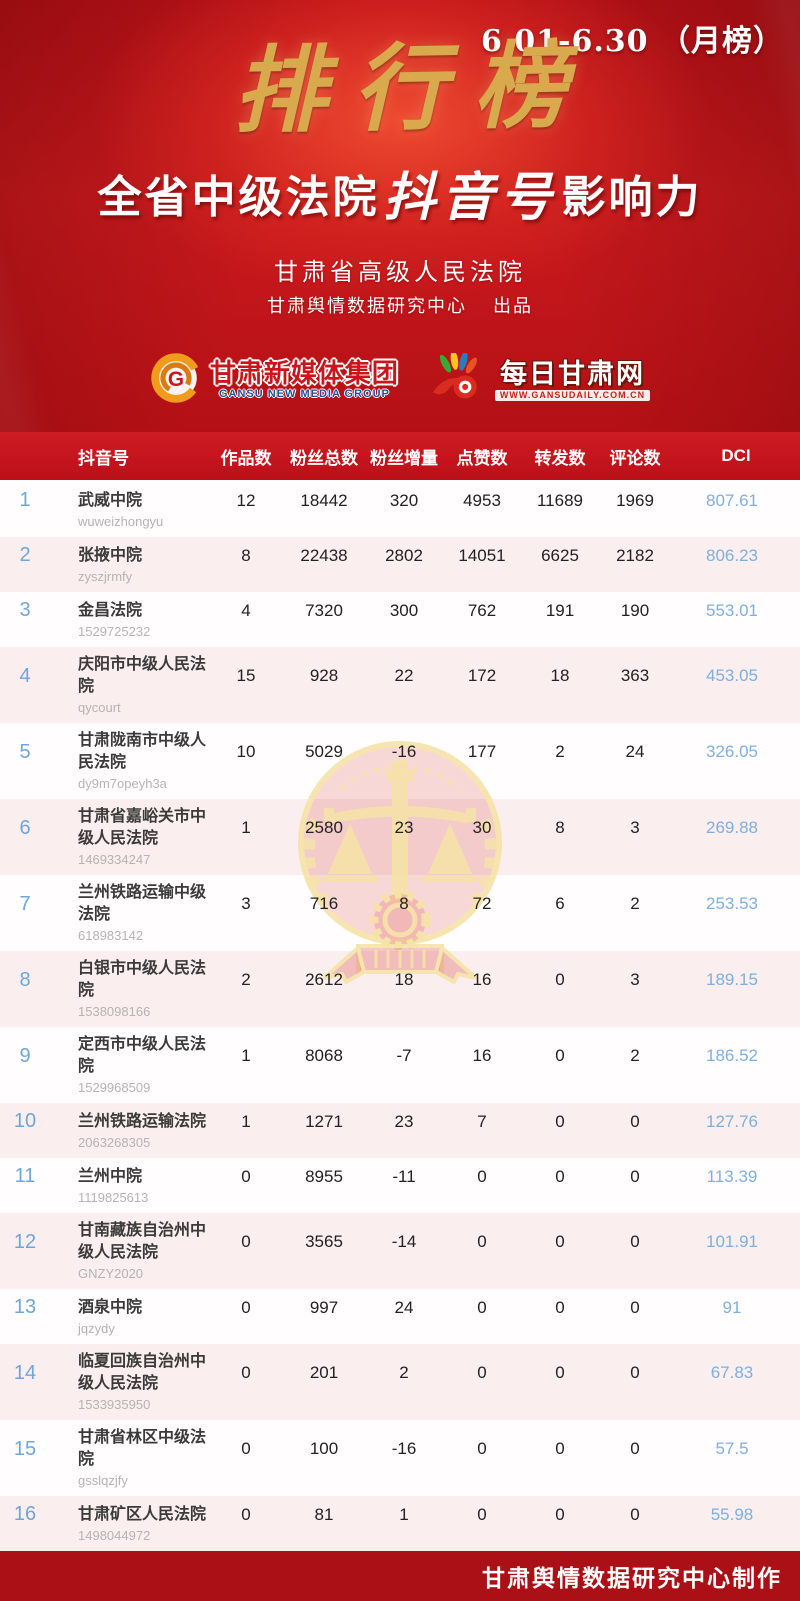 Image resolution: width=800 pixels, height=1601 pixels. I want to click on footer-credit-bar: 甘肃舆情数据研究中心制作, so click(400, 1576).